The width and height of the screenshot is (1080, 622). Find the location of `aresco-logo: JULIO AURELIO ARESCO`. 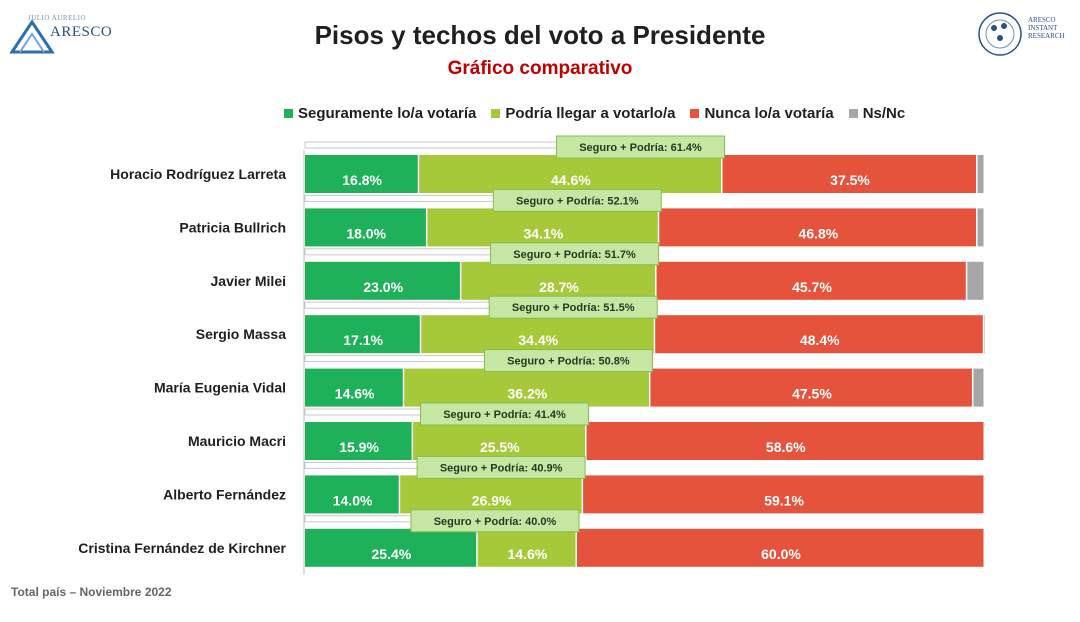

aresco-logo: JULIO AURELIO ARESCO is located at coordinates (63, 35).